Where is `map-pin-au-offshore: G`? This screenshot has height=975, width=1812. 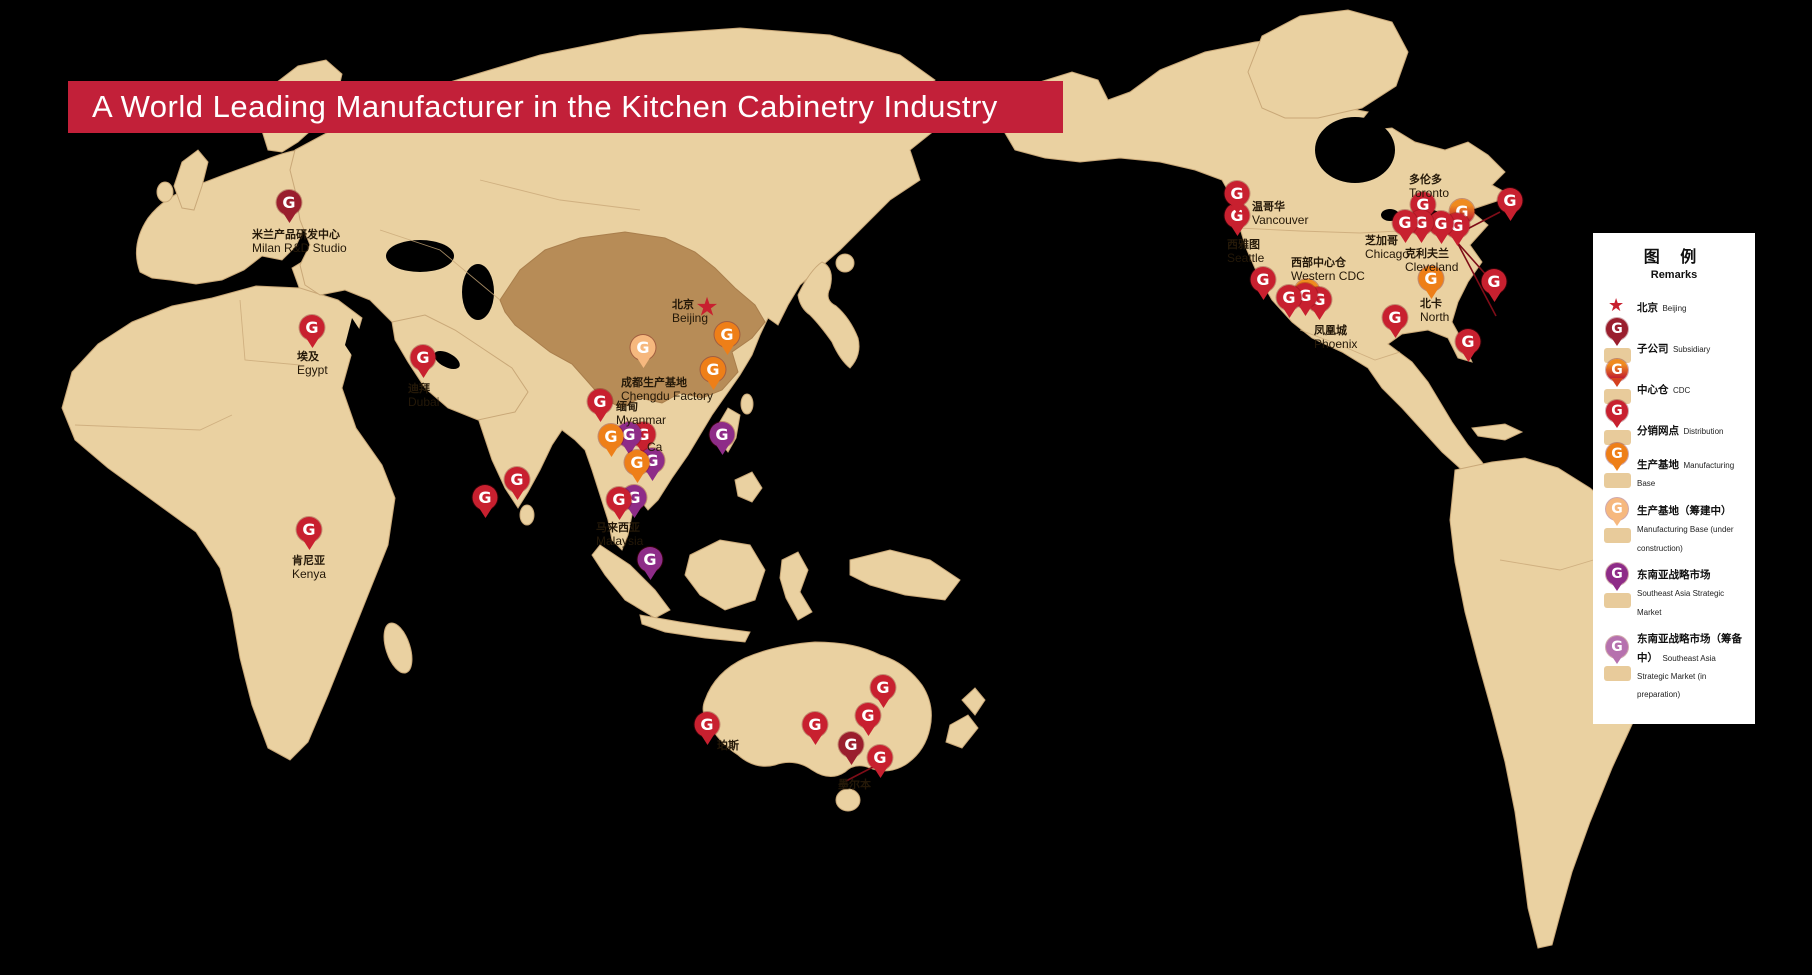
map-pin-au-offshore: G is located at coordinates (880, 761).